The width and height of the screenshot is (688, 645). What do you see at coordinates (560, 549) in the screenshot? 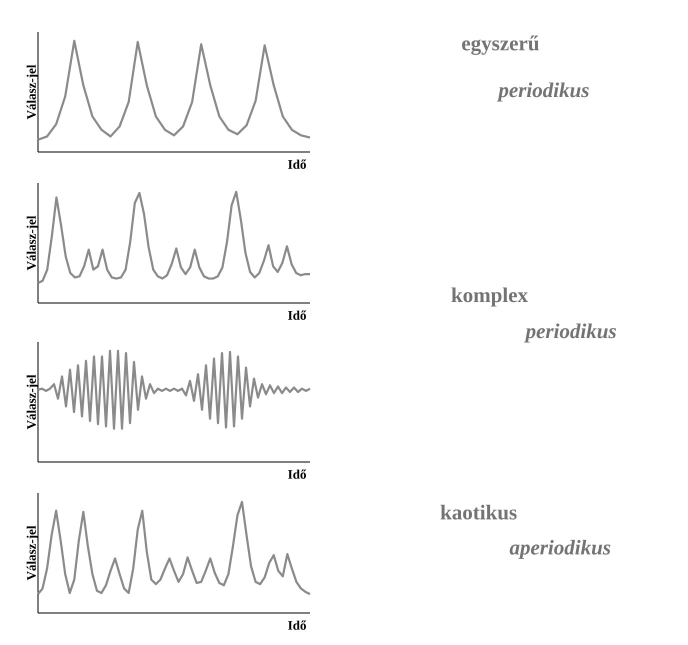
I see `text: aperiodikus` at bounding box center [560, 549].